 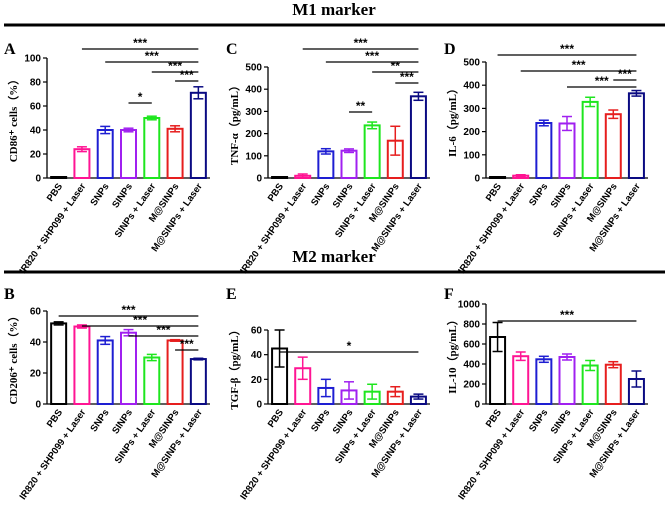 What do you see at coordinates (9, 294) in the screenshot?
I see `panel-letter-b: B` at bounding box center [9, 294].